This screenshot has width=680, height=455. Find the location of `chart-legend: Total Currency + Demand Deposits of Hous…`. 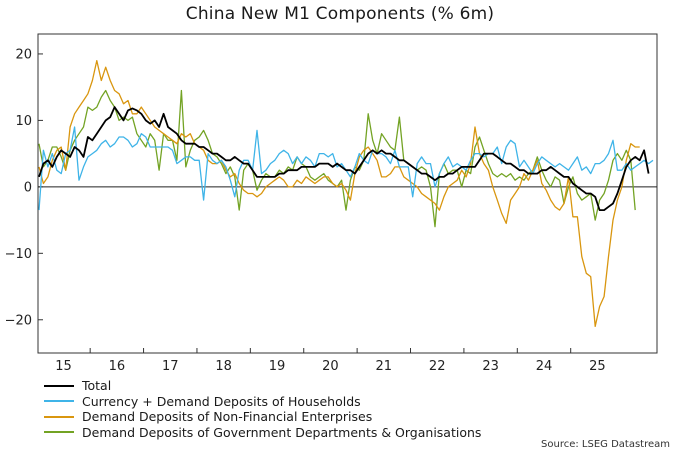

chart-legend: Total Currency + Demand Deposits of Hous… is located at coordinates (262, 409).